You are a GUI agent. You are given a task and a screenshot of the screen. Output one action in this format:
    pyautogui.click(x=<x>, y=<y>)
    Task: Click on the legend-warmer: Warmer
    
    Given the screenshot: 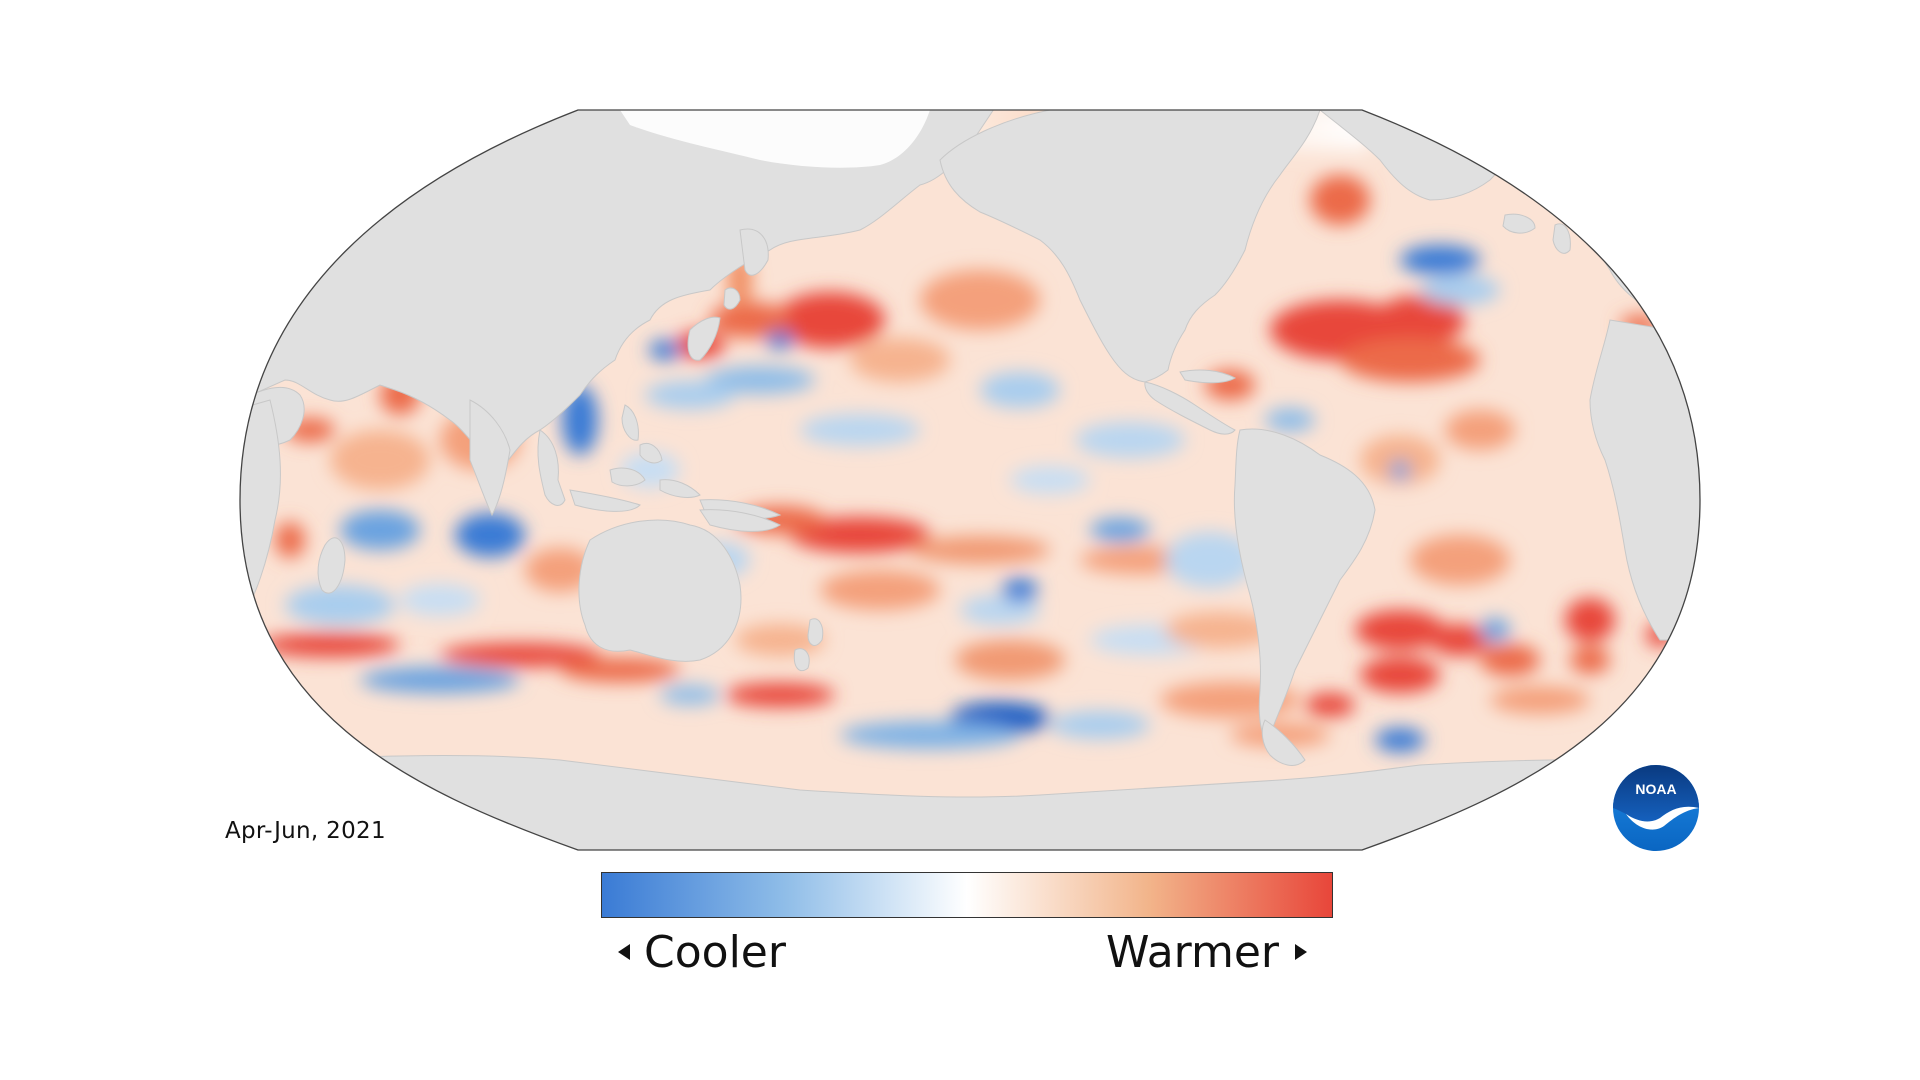 What is the action you would take?
    pyautogui.click(x=1206, y=952)
    